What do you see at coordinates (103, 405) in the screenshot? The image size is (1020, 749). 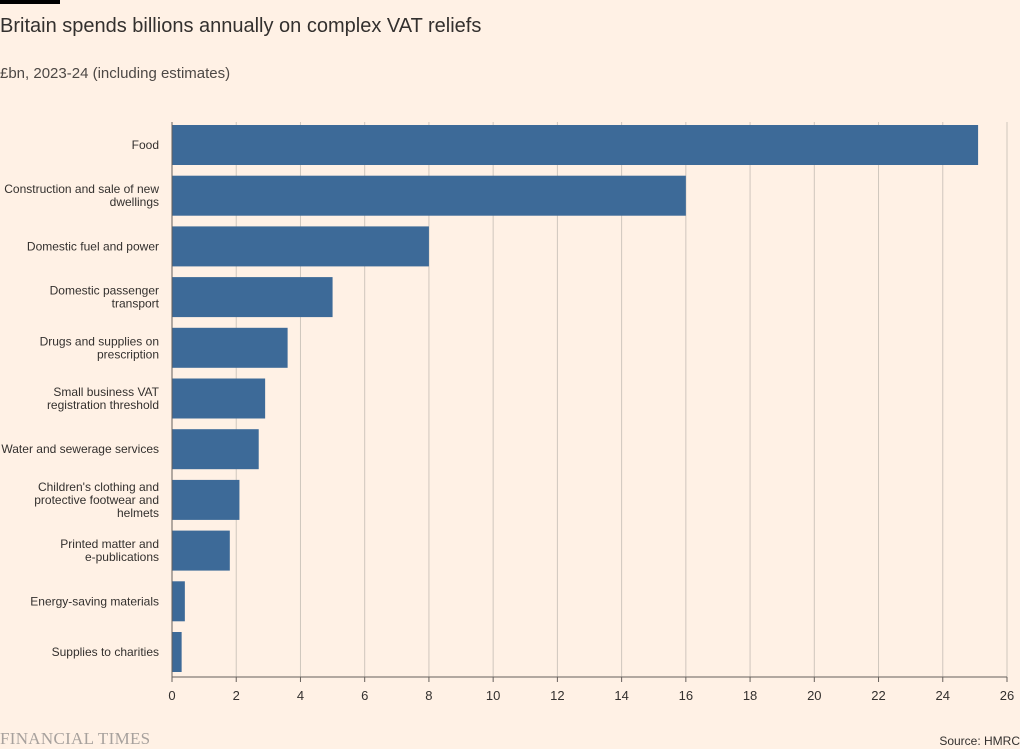 I see `category-label: registration threshold` at bounding box center [103, 405].